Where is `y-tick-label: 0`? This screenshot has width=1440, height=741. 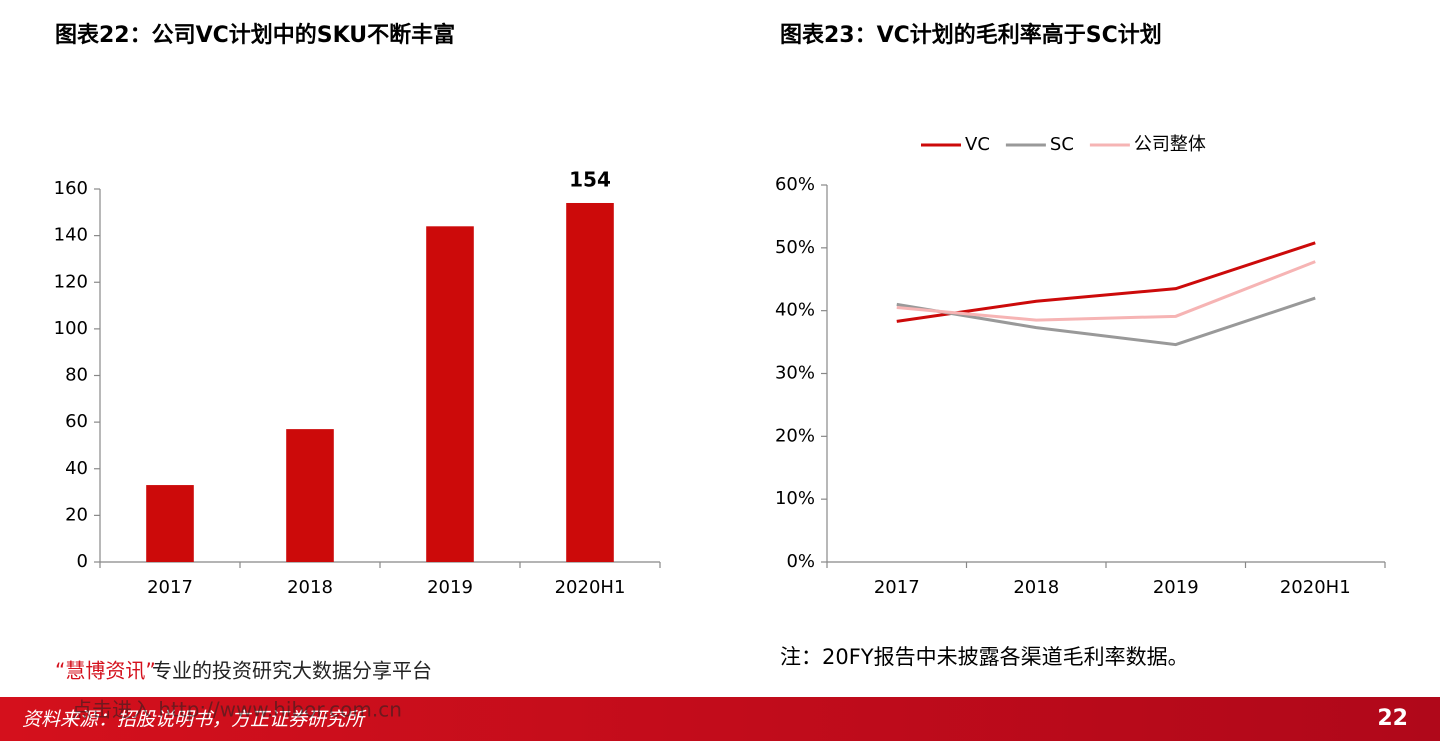 y-tick-label: 0 is located at coordinates (82, 561).